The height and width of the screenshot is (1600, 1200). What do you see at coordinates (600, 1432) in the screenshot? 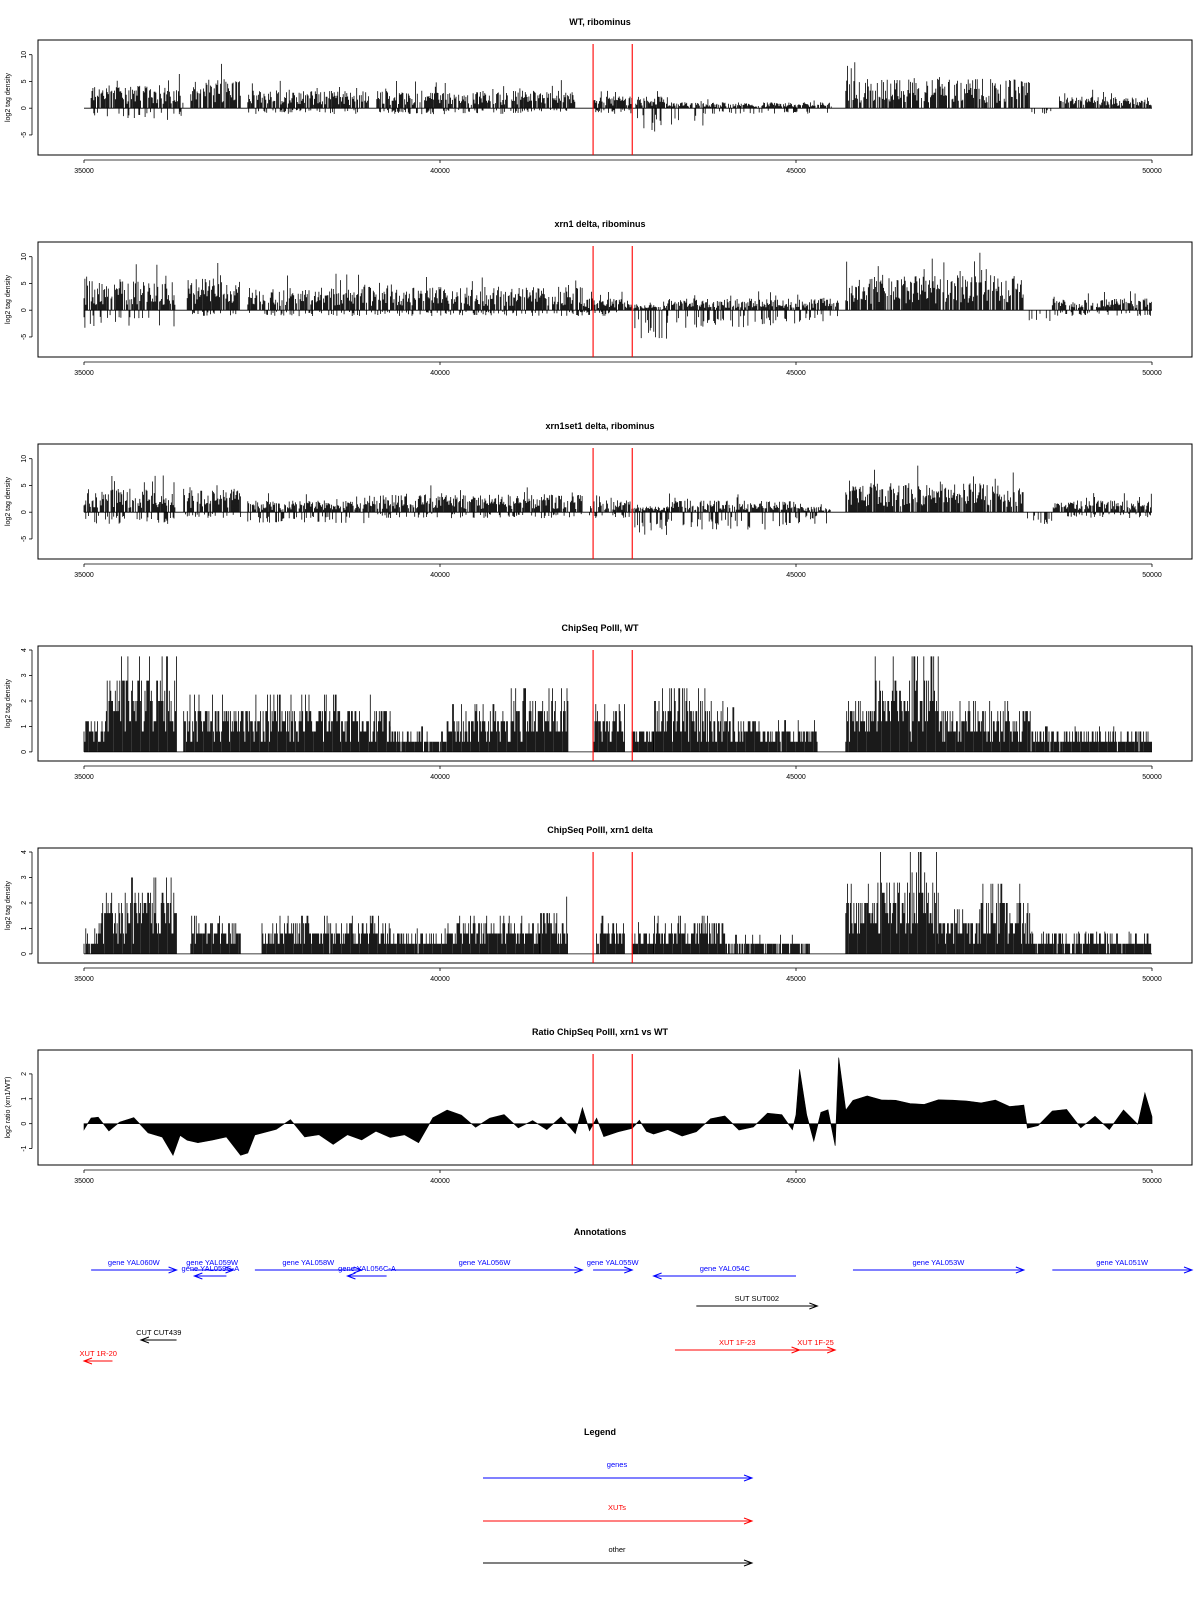
I see `legend-title: Legend` at bounding box center [600, 1432].